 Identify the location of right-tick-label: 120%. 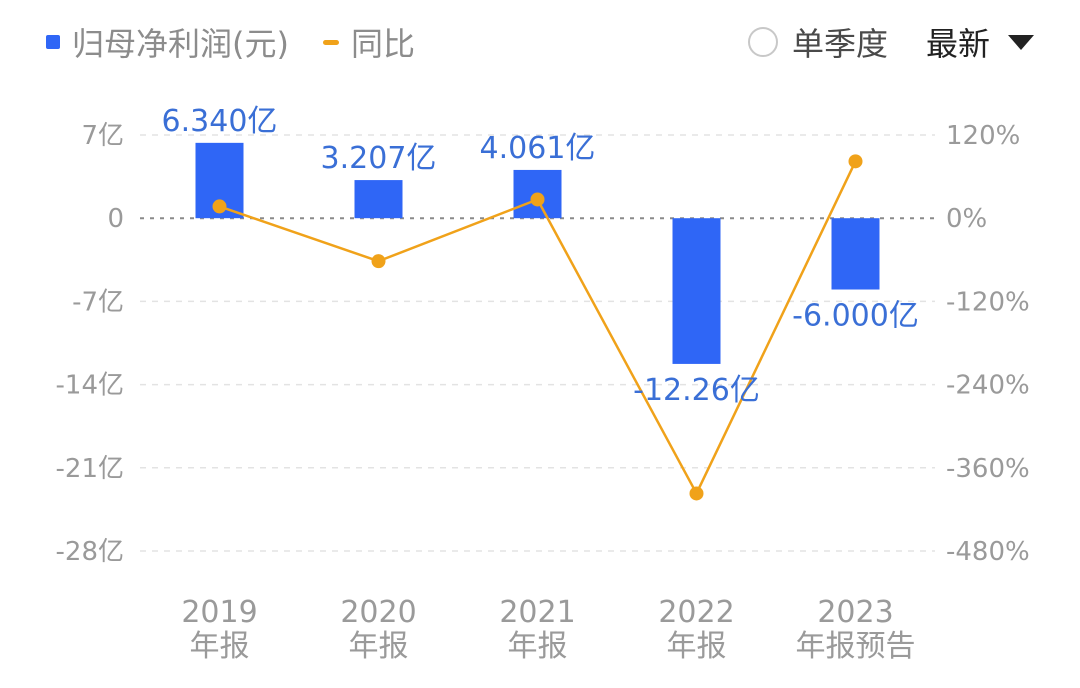
(983, 136).